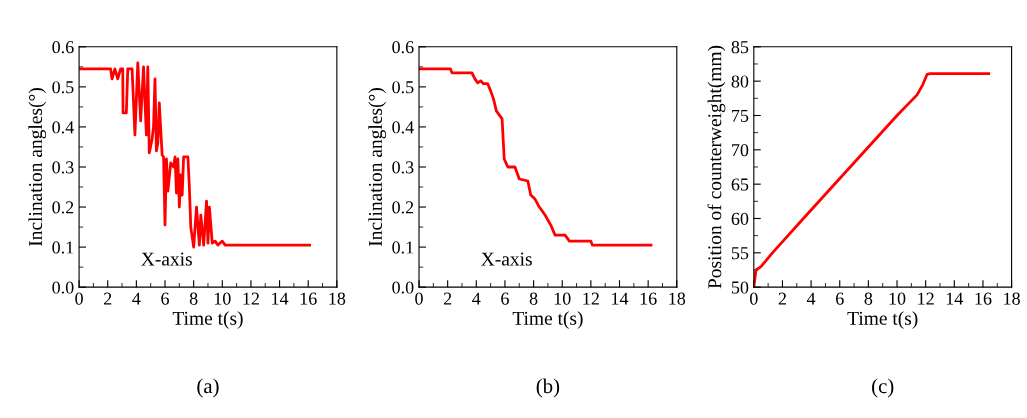  What do you see at coordinates (208, 388) in the screenshot?
I see `text: (a)` at bounding box center [208, 388].